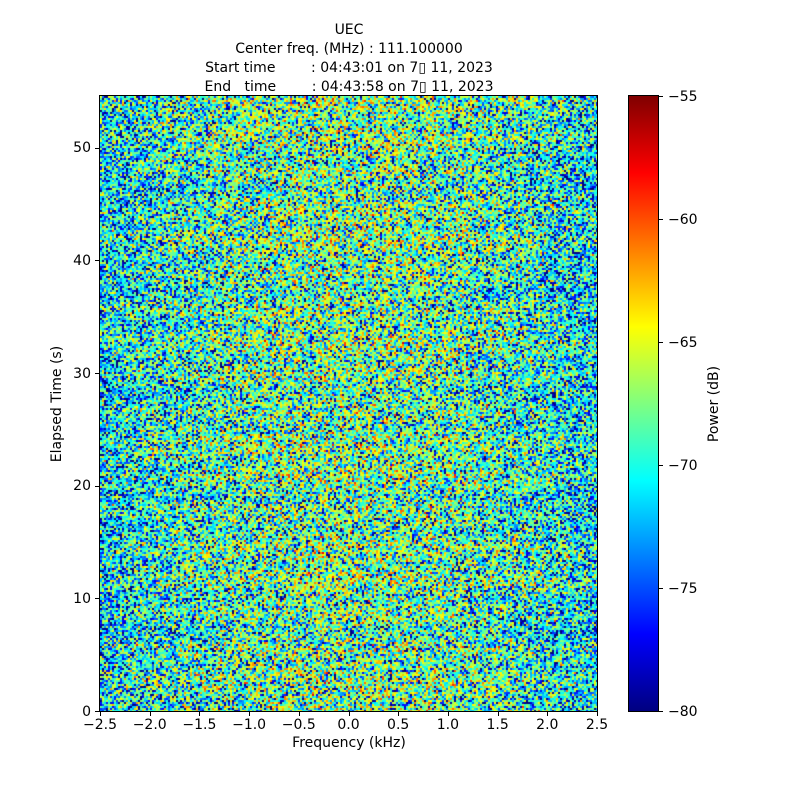 This screenshot has height=800, width=800. Describe the element at coordinates (683, 711) in the screenshot. I see `colorbar-tick-label: −80` at that location.